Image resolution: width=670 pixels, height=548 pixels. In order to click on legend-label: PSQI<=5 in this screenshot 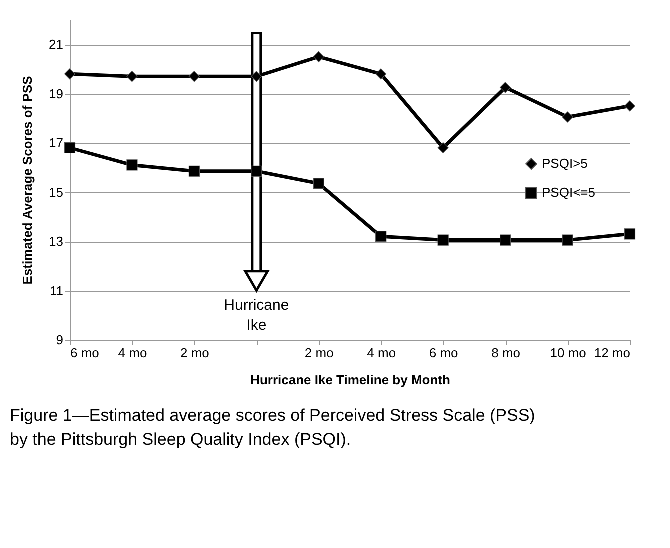, I will do `click(569, 192)`.